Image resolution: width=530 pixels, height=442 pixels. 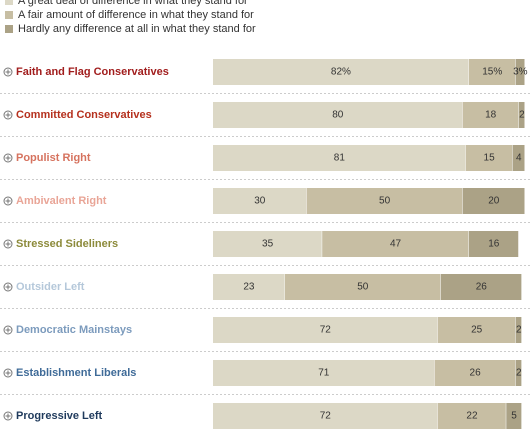 I want to click on value-label: 30, so click(x=260, y=201).